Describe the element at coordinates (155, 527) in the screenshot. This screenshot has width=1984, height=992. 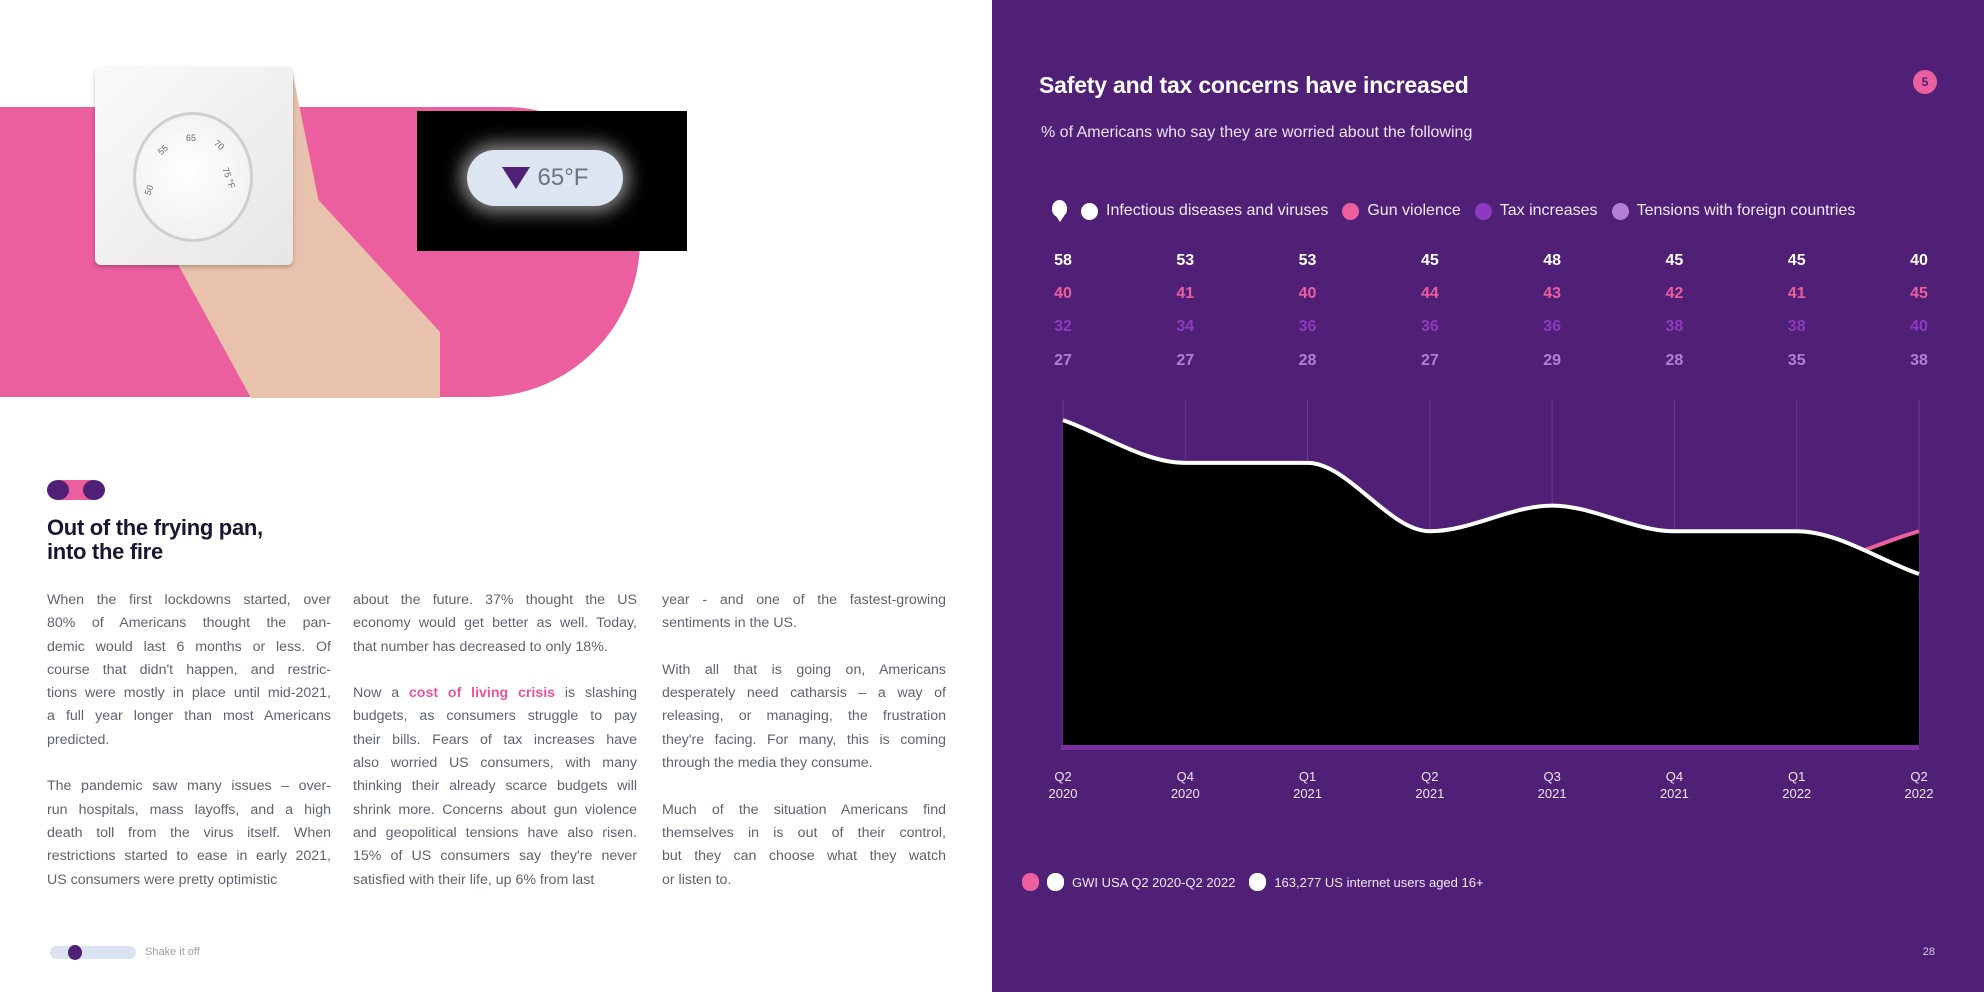
I see `heading-line: Out of the frying pan,` at that location.